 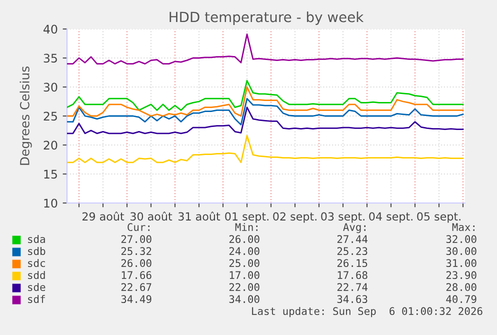 What do you see at coordinates (352, 239) in the screenshot?
I see `text: 27.44` at bounding box center [352, 239].